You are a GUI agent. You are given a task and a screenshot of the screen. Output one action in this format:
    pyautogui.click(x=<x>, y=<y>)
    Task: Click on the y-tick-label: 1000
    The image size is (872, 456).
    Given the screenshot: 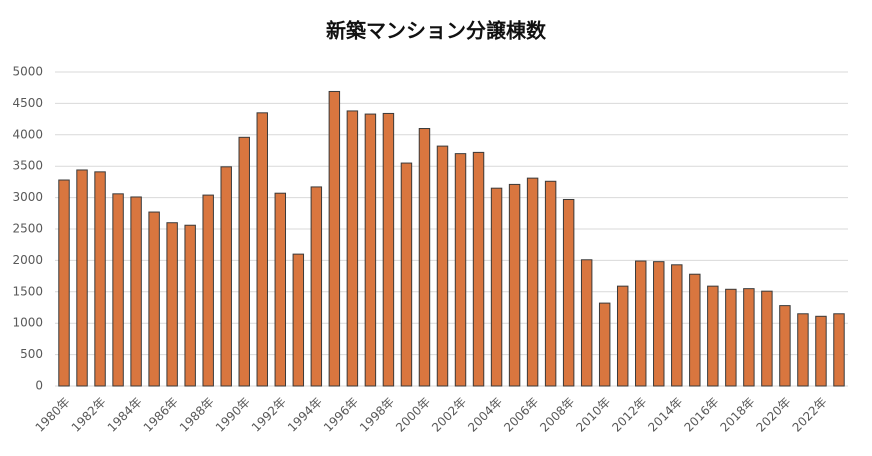 What is the action you would take?
    pyautogui.click(x=27, y=323)
    